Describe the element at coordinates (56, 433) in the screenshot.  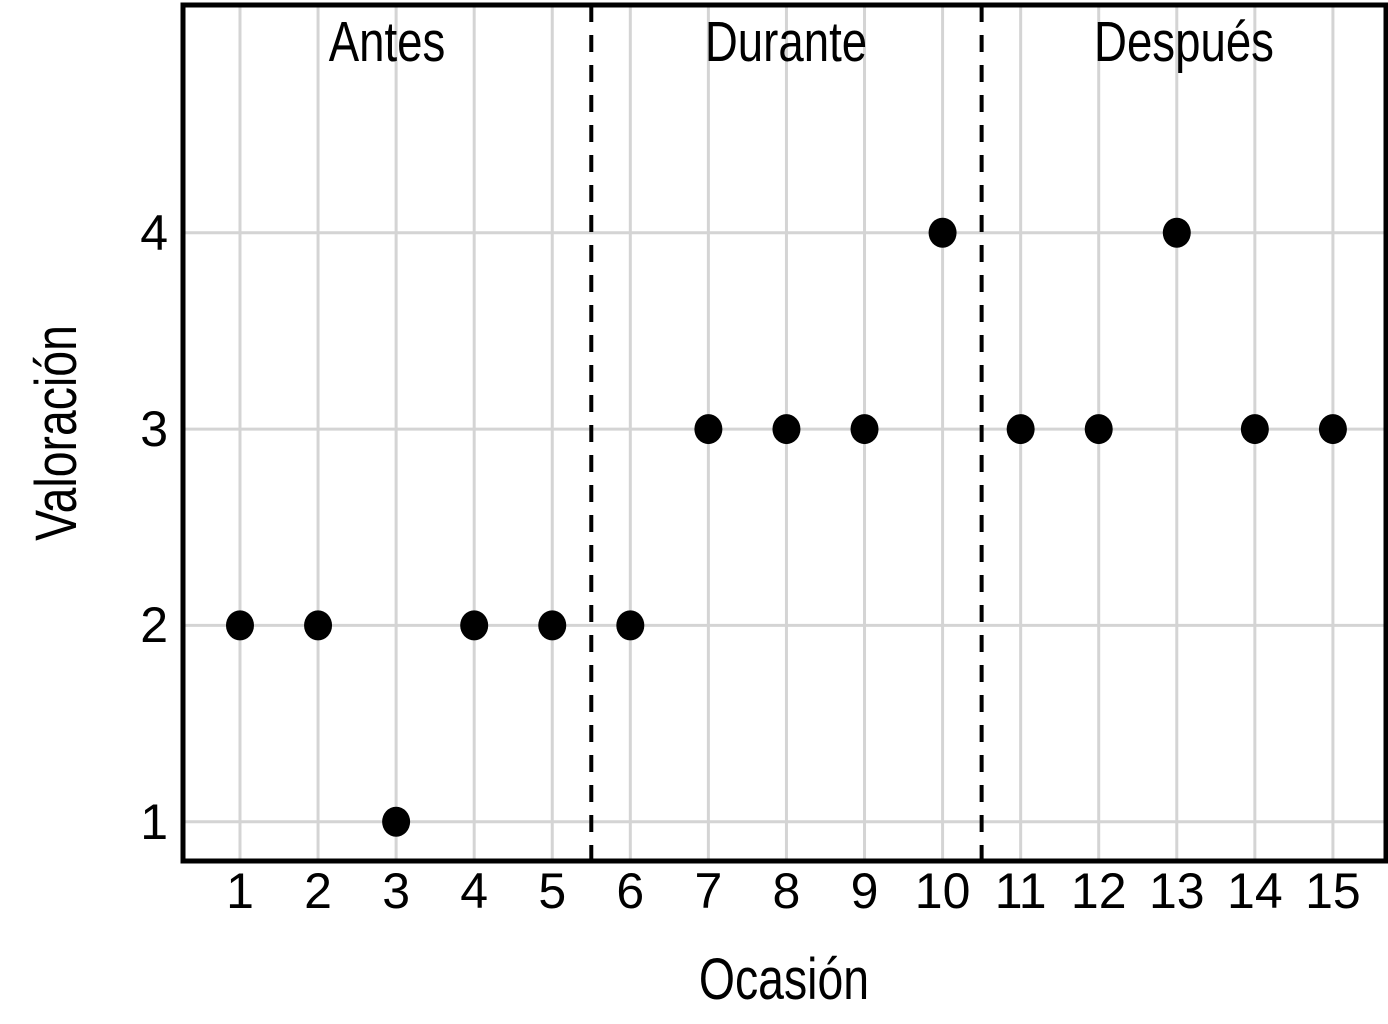
I see `y-axis-label: Valoración` at that location.